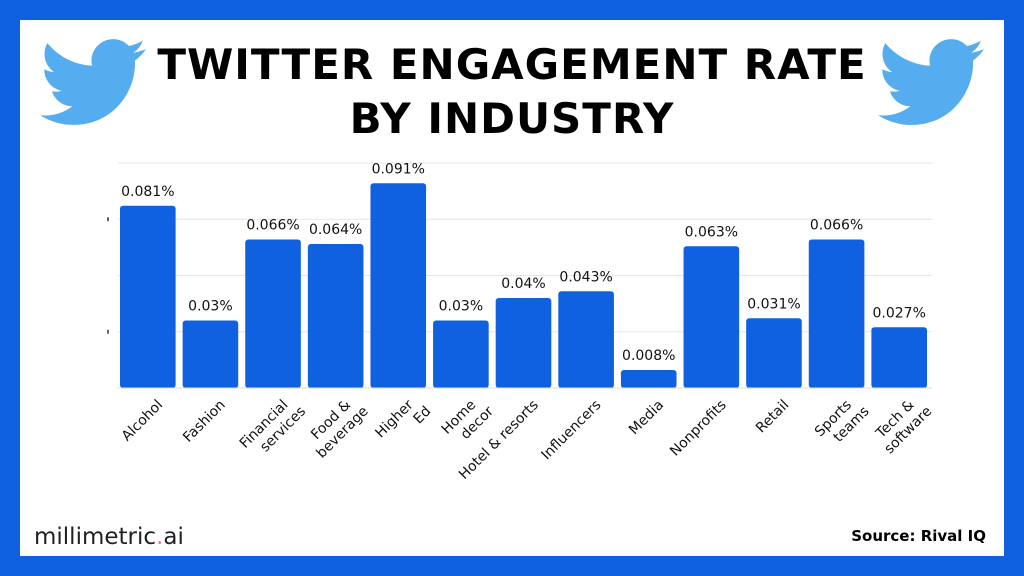 Image resolution: width=1024 pixels, height=576 pixels. What do you see at coordinates (337, 426) in the screenshot?
I see `x-tick-label: Food &beverage` at bounding box center [337, 426].